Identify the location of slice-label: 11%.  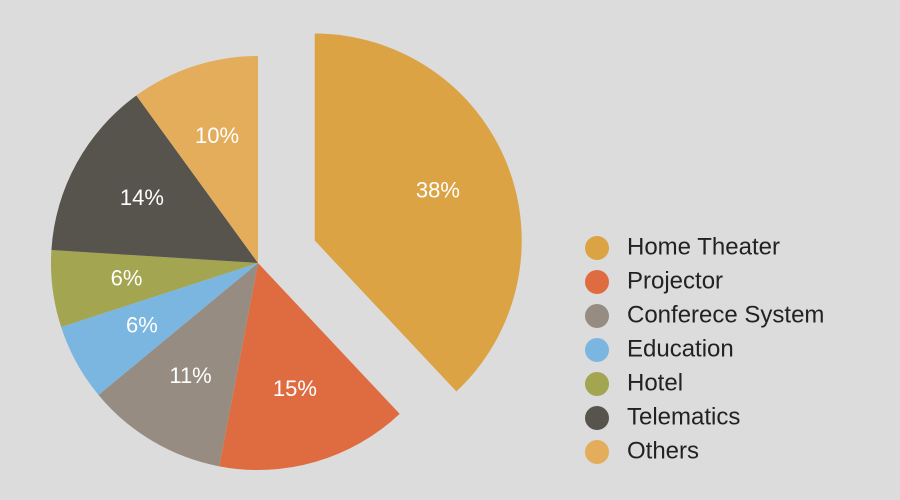
(190, 375).